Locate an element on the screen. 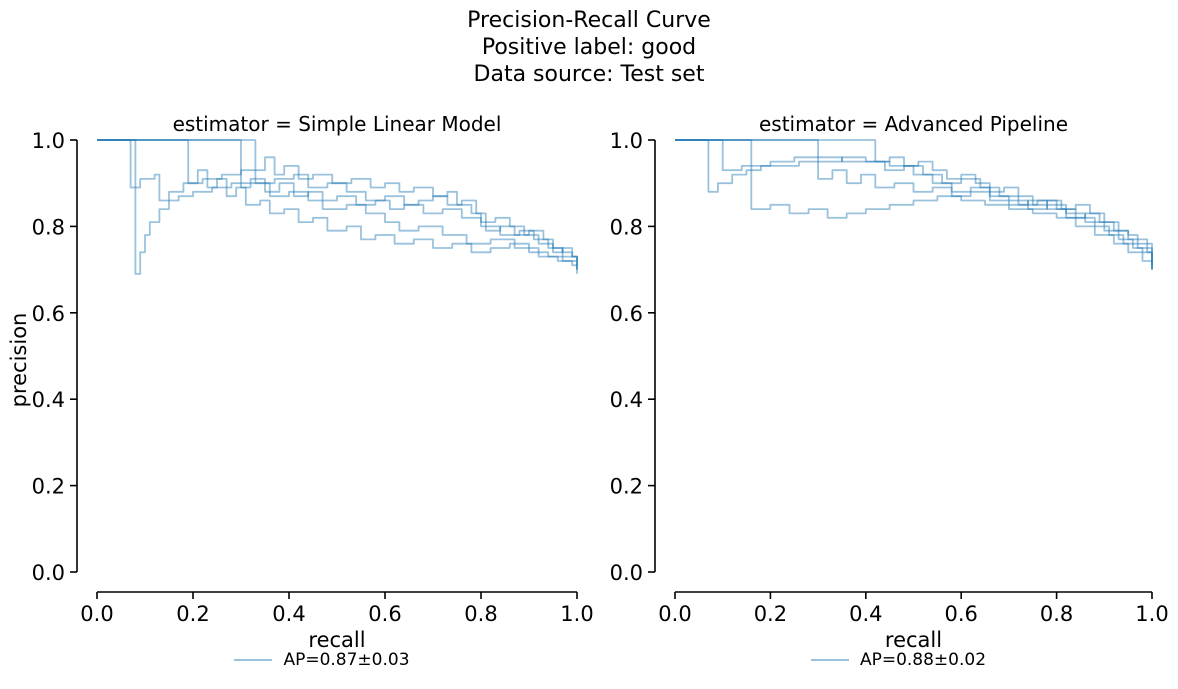 This screenshot has width=1178, height=689. legend-left: AP=0.87±0.03 is located at coordinates (322, 660).